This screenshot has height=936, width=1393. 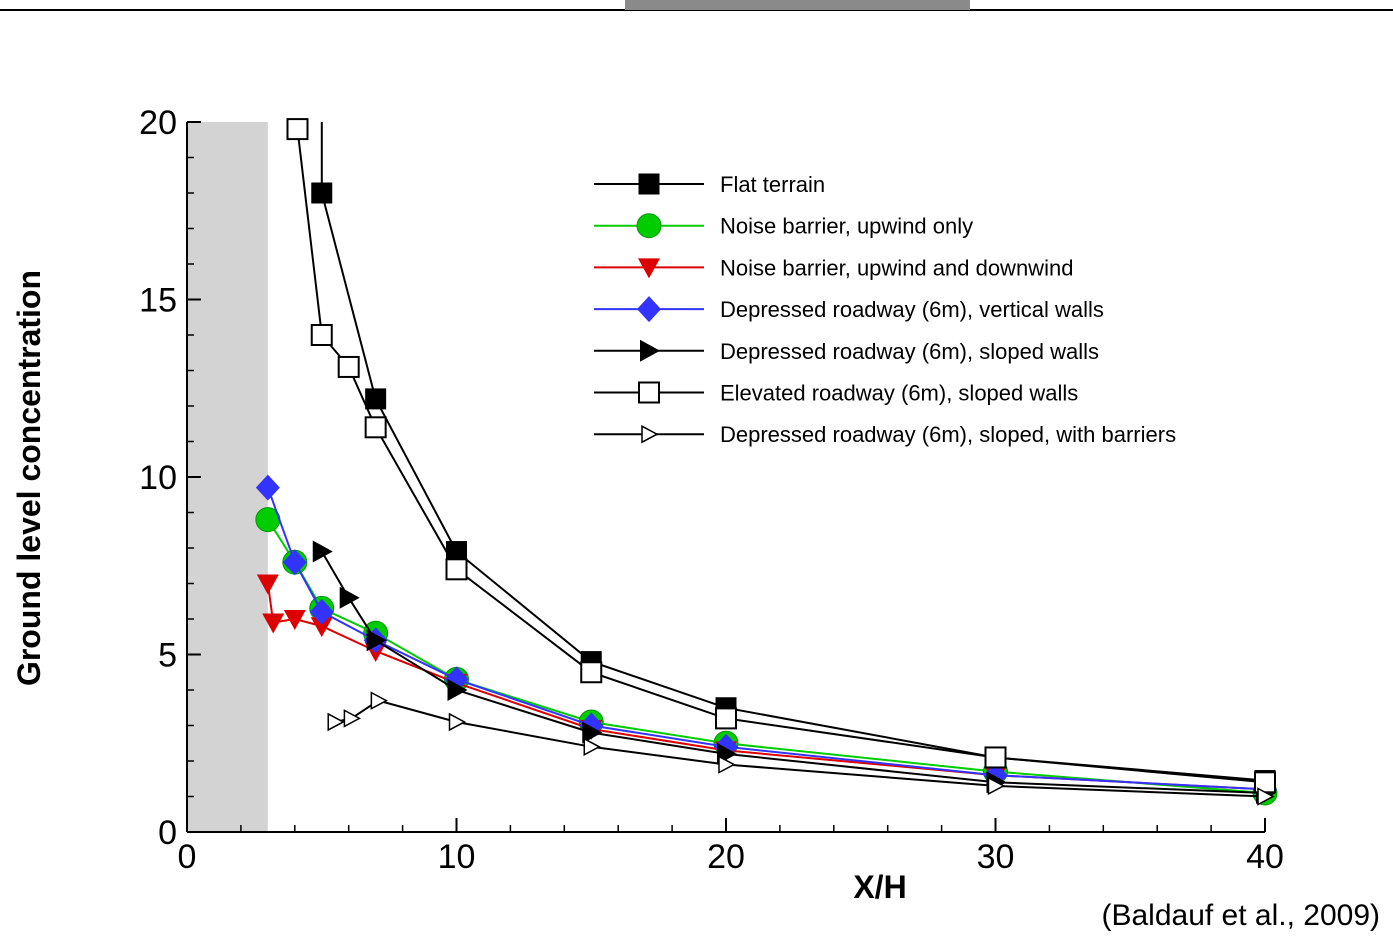 What do you see at coordinates (158, 301) in the screenshot?
I see `y-tick-label: 15` at bounding box center [158, 301].